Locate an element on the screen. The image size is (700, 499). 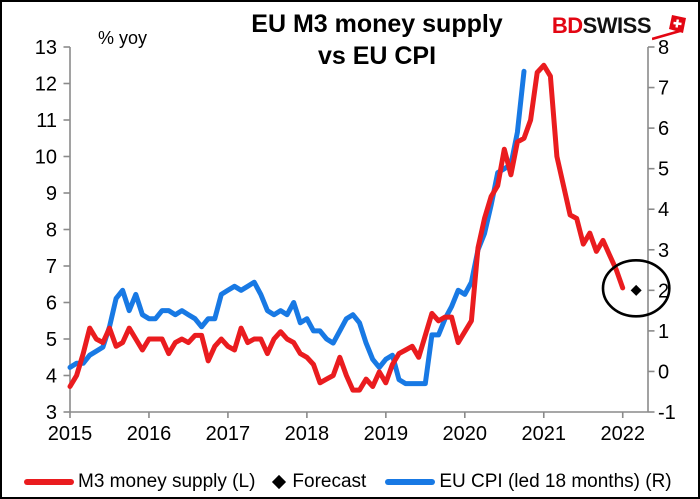
x-axis-tick-label: 2021 is located at coordinates (544, 434).